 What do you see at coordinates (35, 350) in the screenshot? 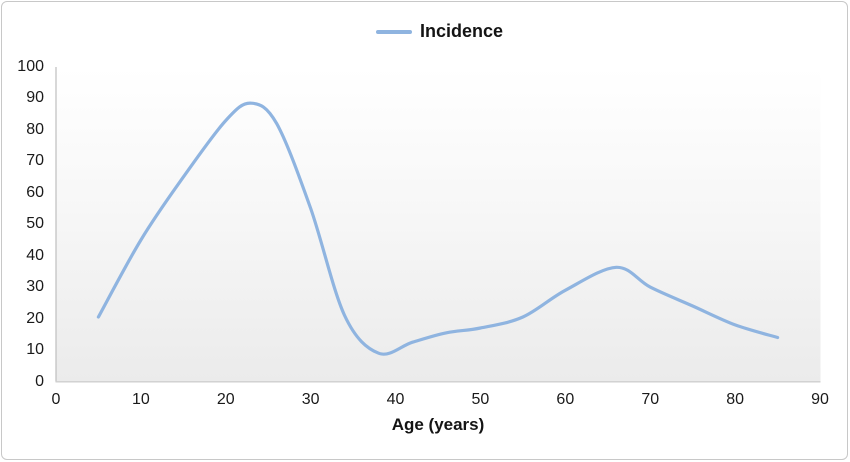
I see `y-tick-label: 10` at bounding box center [35, 350].